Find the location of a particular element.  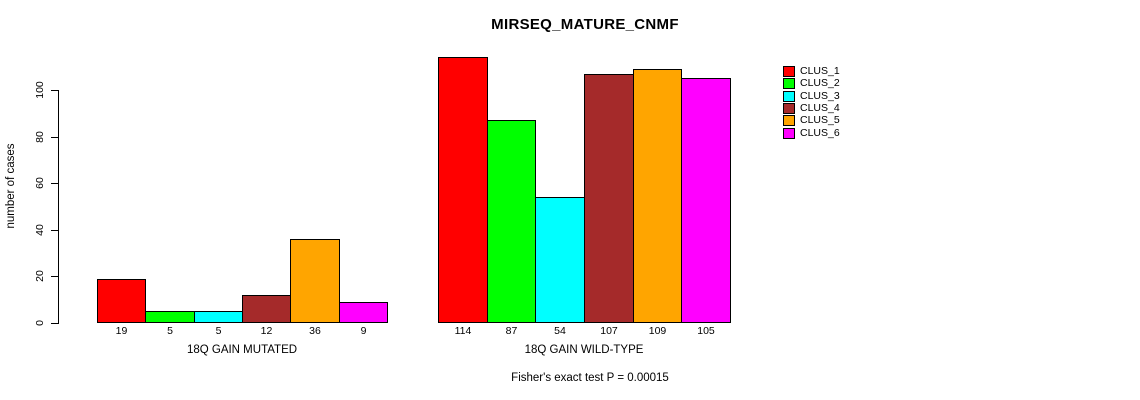

bar-clus_4-mutated is located at coordinates (266, 309).